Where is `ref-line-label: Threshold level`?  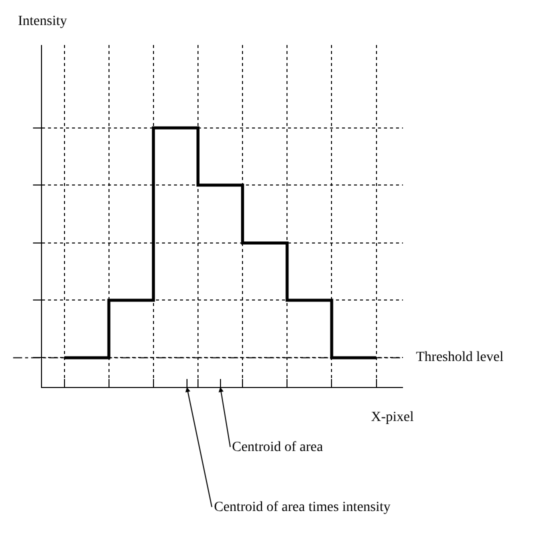
ref-line-label: Threshold level is located at coordinates (460, 357).